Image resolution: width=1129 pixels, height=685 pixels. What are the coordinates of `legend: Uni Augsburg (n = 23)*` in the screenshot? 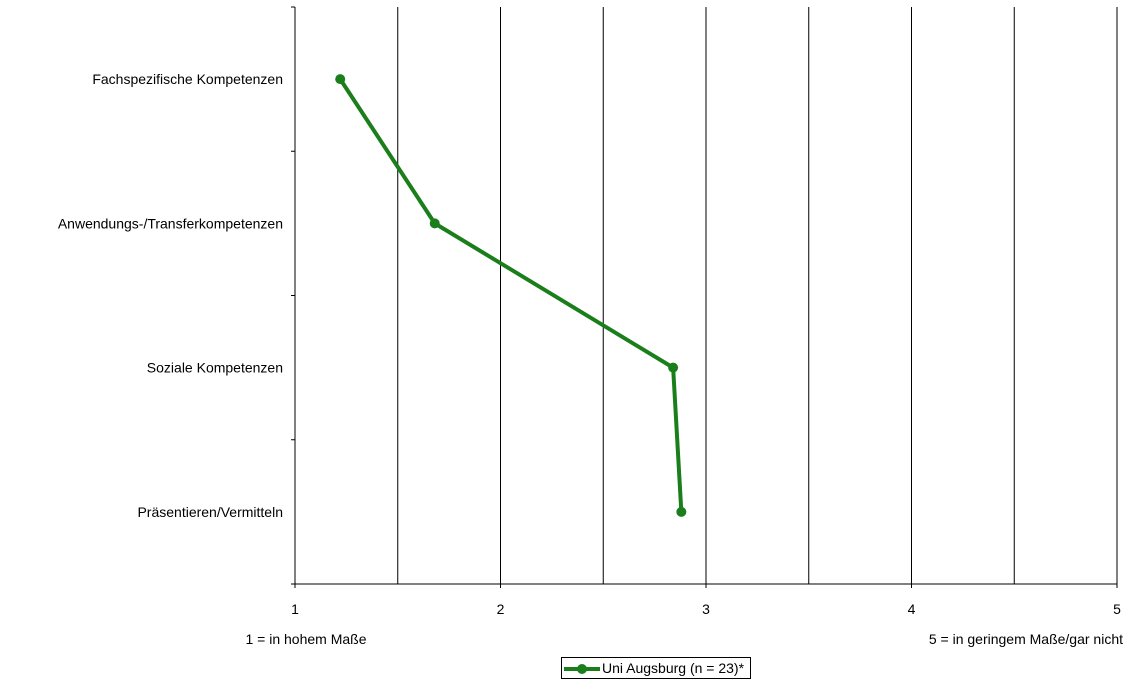 It's located at (656, 668).